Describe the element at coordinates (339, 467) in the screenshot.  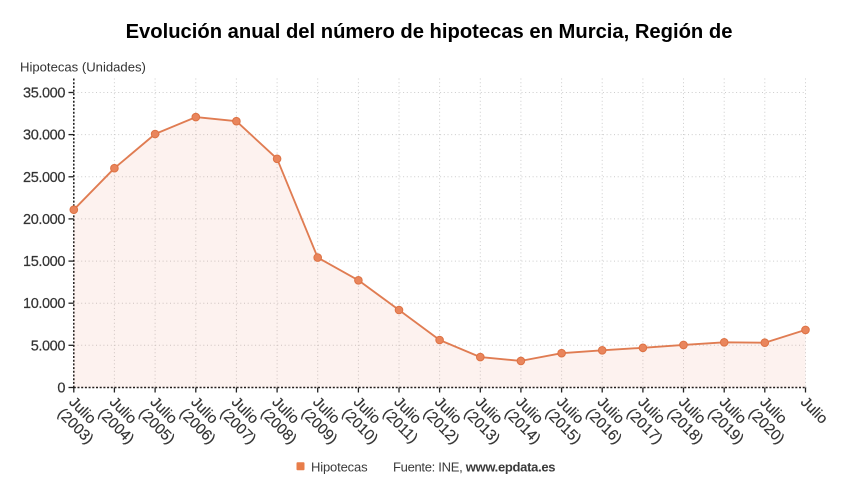
I see `svg-text: Hipotecas` at that location.